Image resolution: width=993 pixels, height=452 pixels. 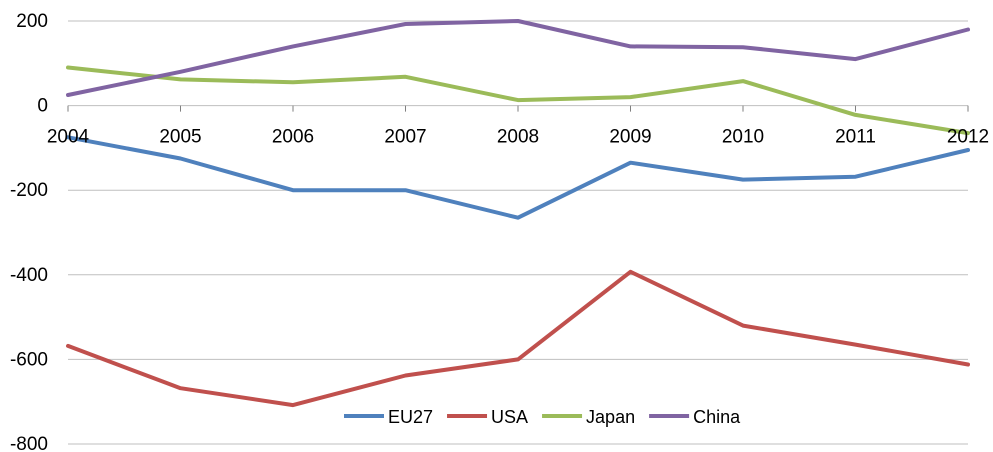 I want to click on x-tick-label: 2005, so click(x=180, y=137).